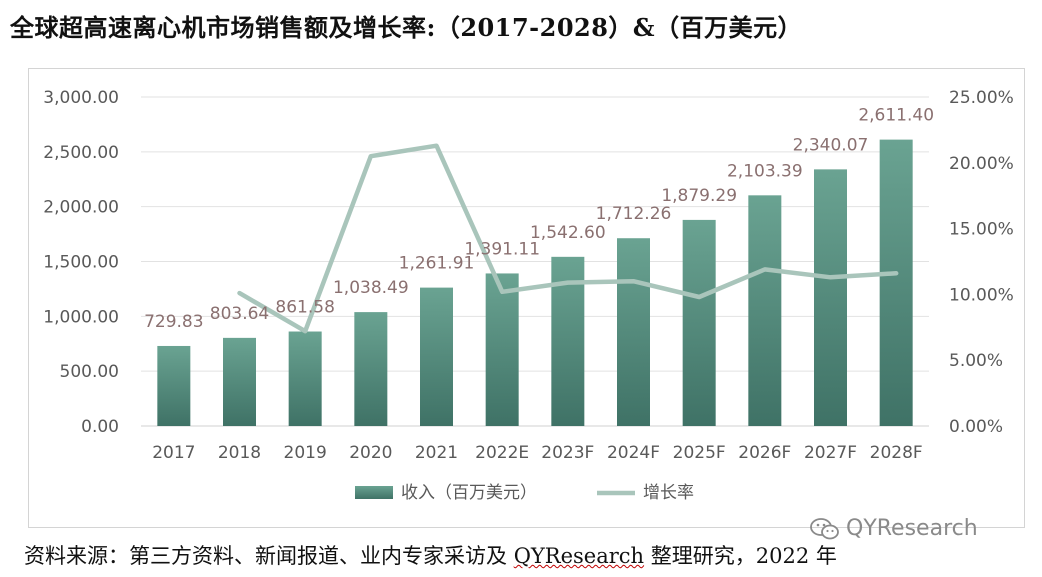  What do you see at coordinates (764, 453) in the screenshot?
I see `x-tick-label: 2026F` at bounding box center [764, 453].